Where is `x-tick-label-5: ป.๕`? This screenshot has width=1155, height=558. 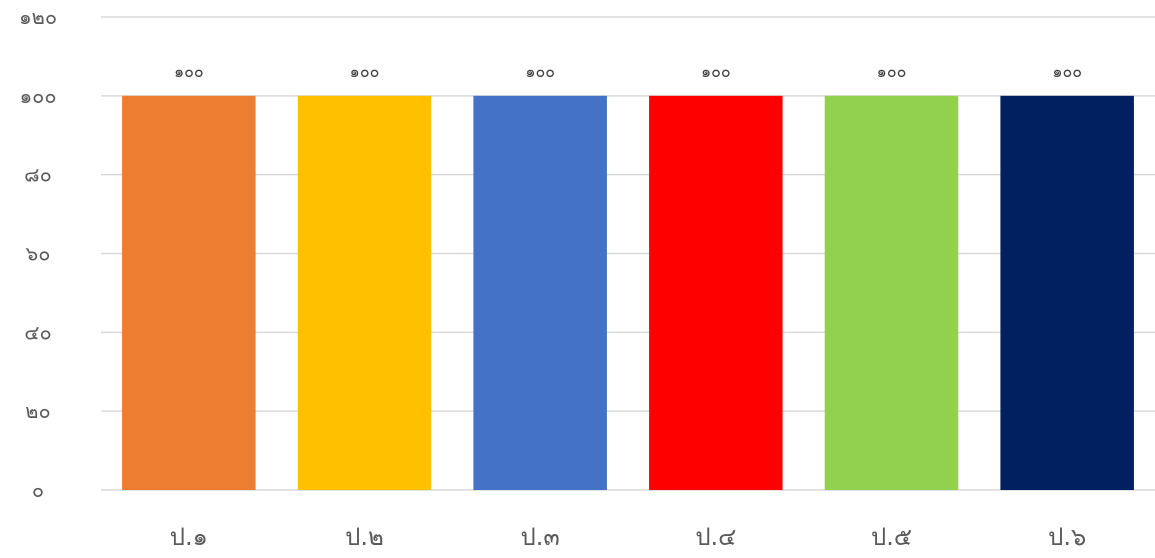
x-tick-label-5: ป.๕ is located at coordinates (891, 537).